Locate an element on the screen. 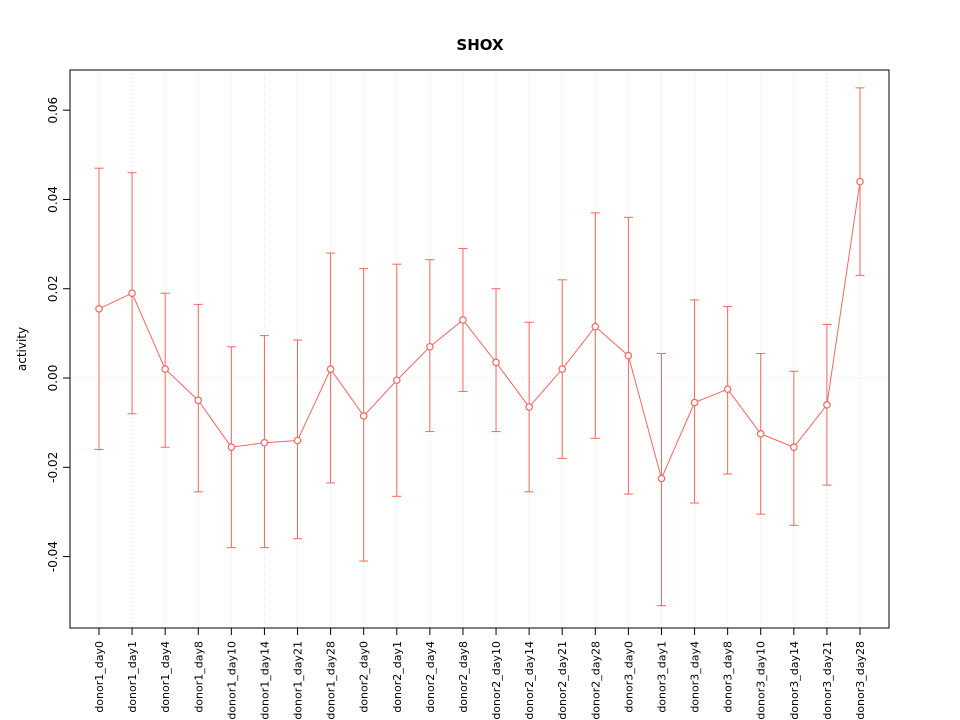  x-tick-label: donor1_day1 is located at coordinates (132, 677).